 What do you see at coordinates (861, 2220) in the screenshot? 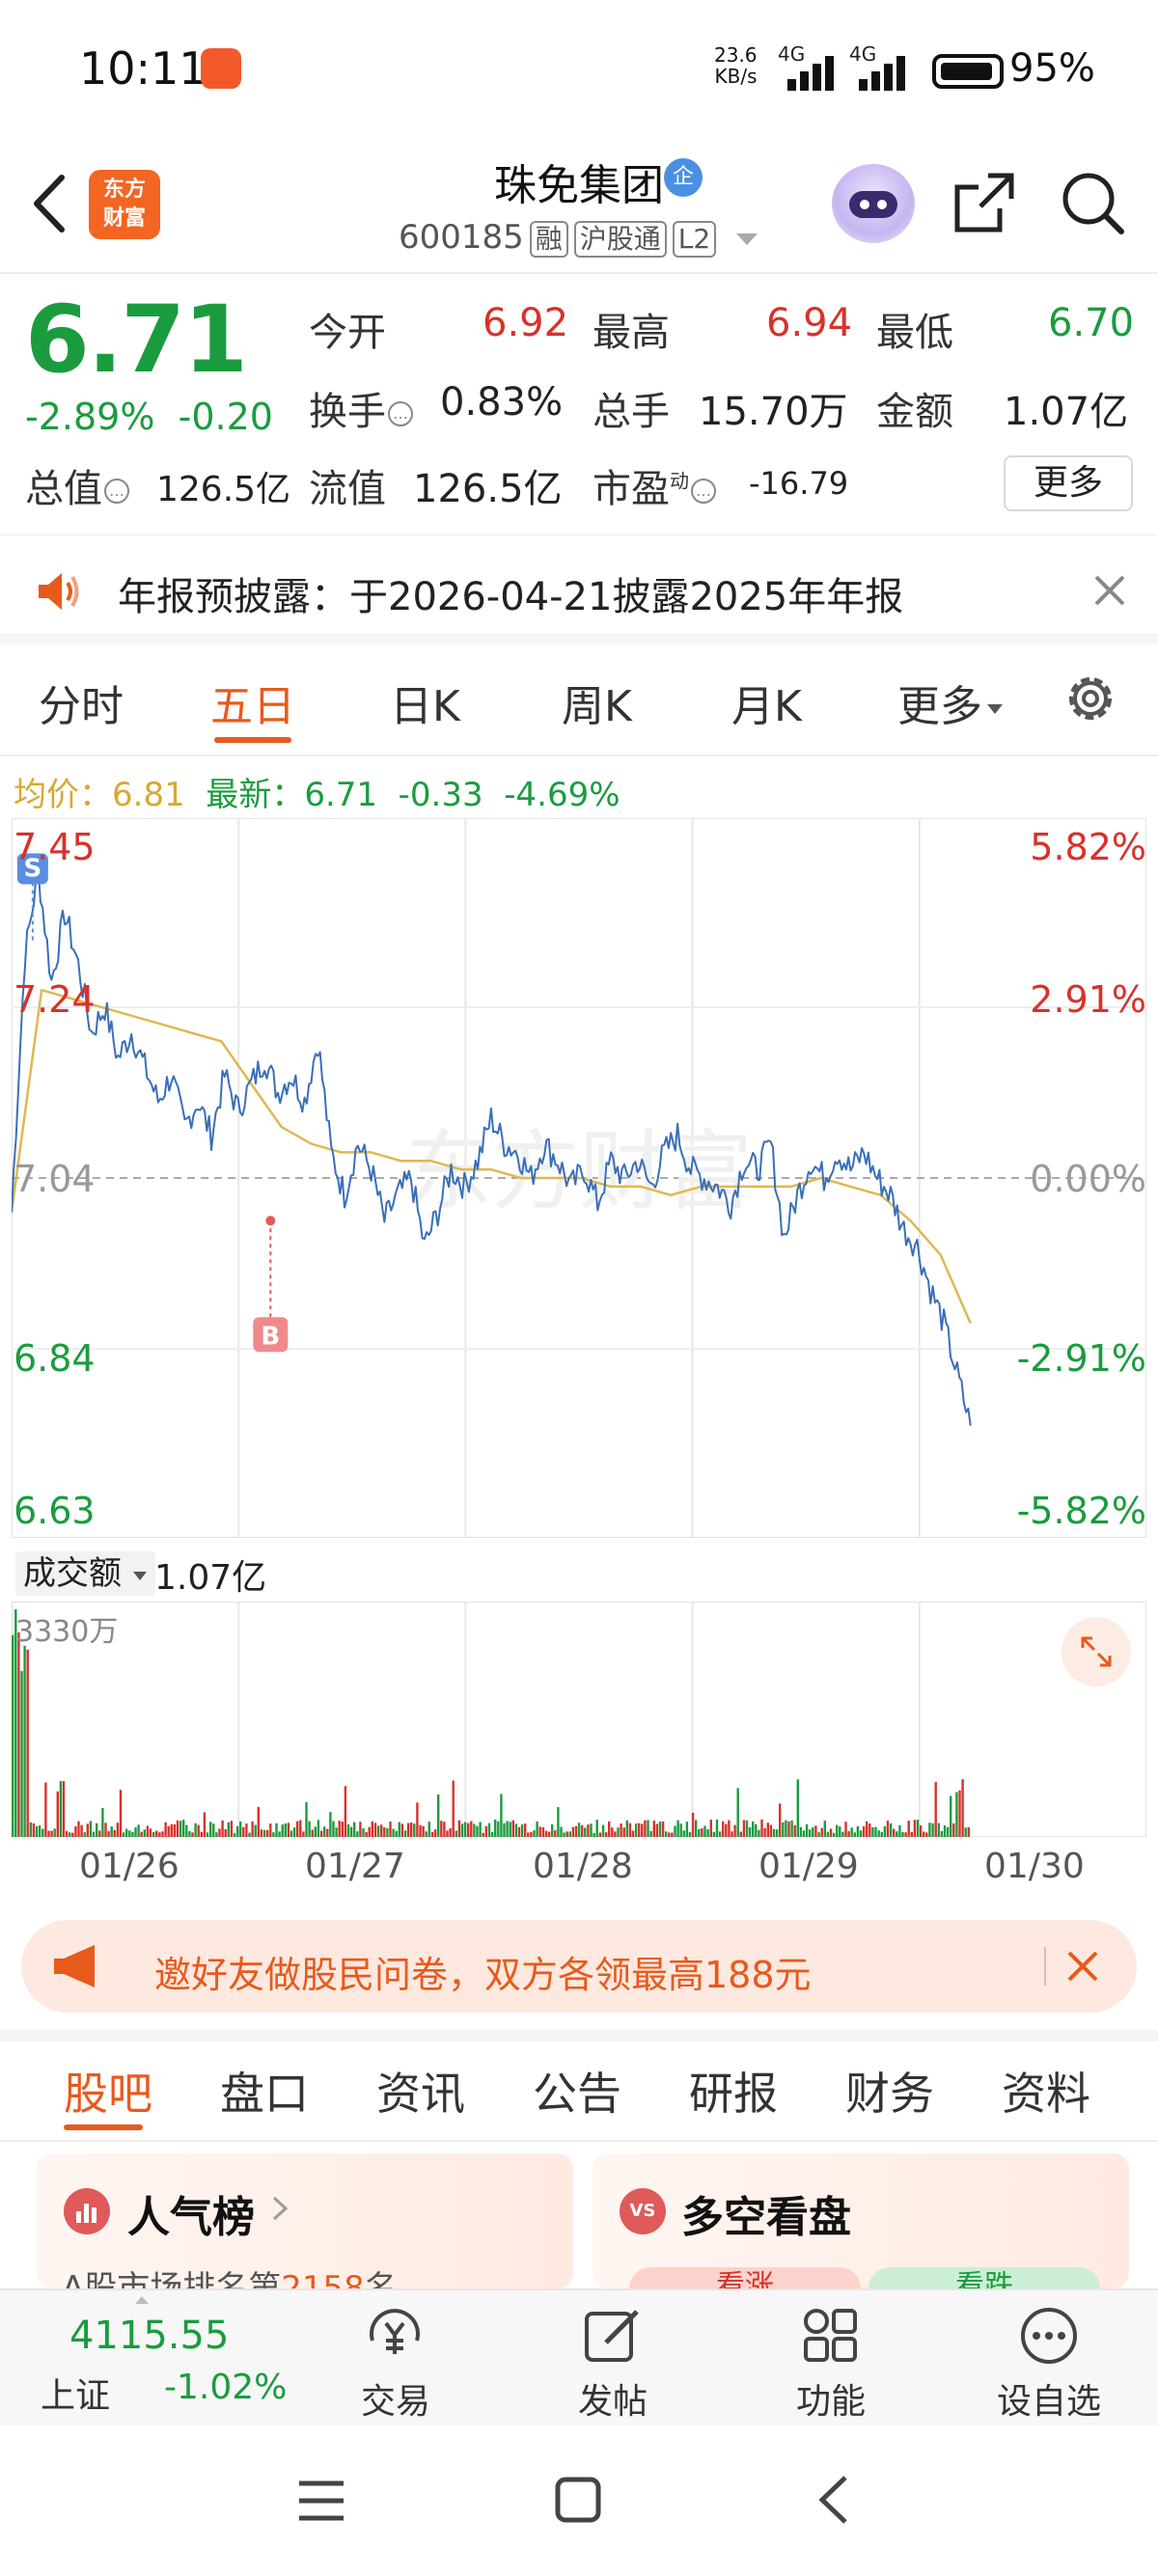
I see `bull-bear-card` at bounding box center [861, 2220].